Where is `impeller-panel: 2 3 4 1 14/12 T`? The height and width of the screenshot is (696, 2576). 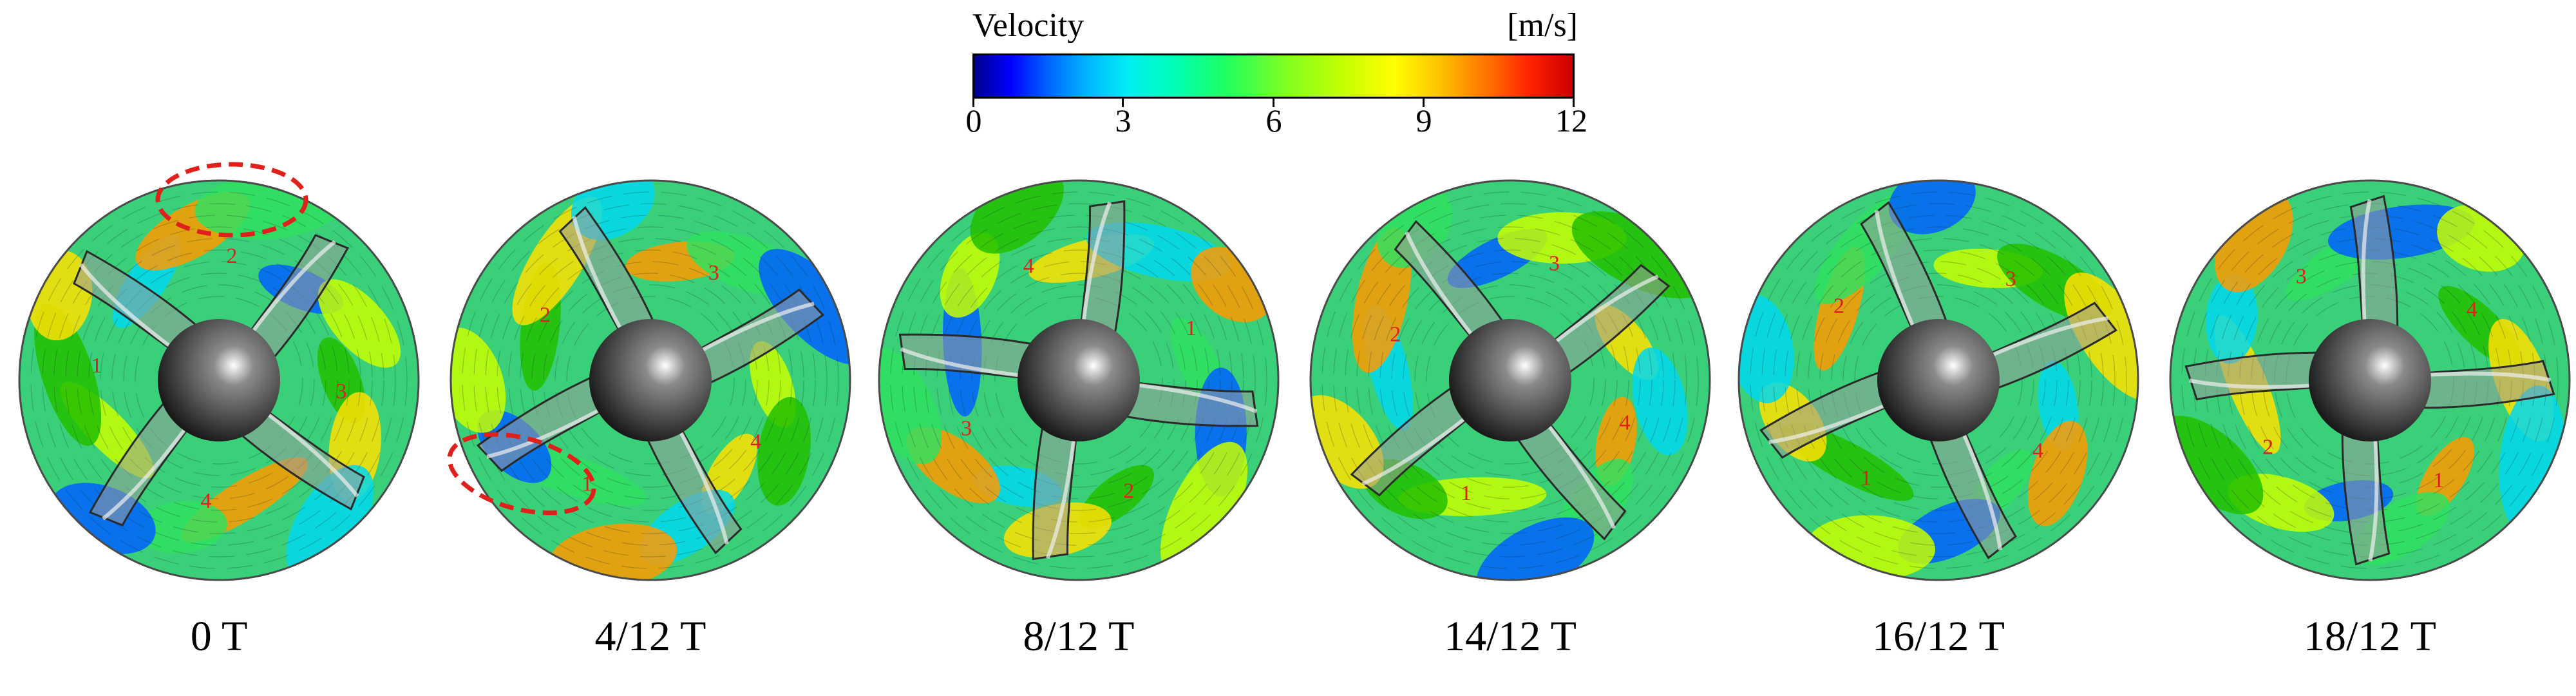 impeller-panel: 2 3 4 1 14/12 T is located at coordinates (1510, 416).